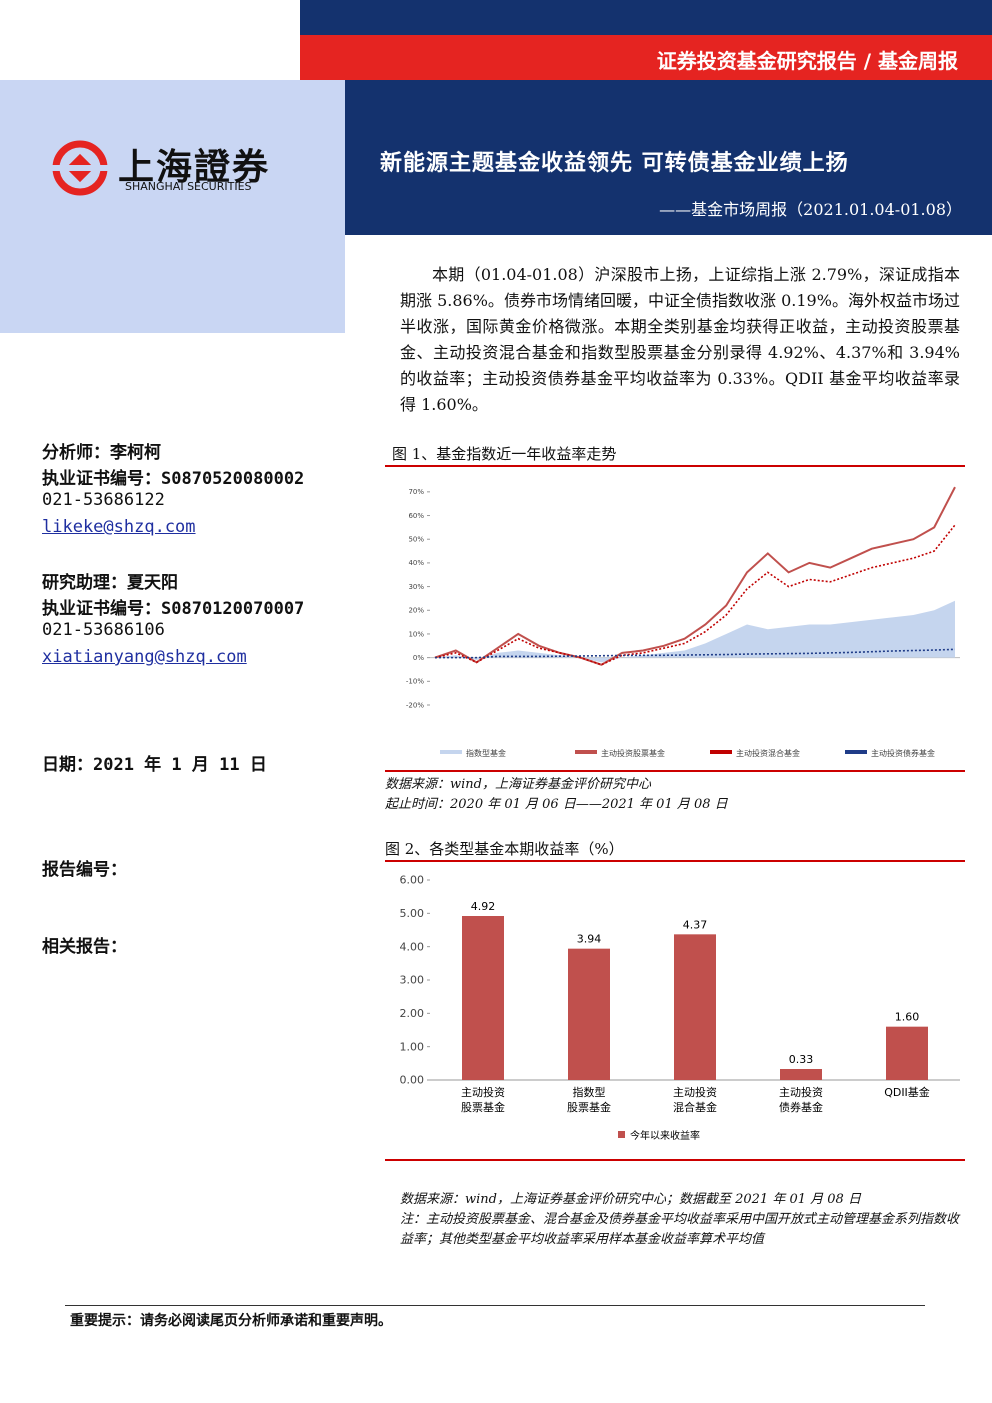 Image resolution: width=992 pixels, height=1403 pixels. Describe the element at coordinates (614, 163) in the screenshot. I see `title: 新能源主题基金收益领先 可转债基金业绩上扬` at that location.